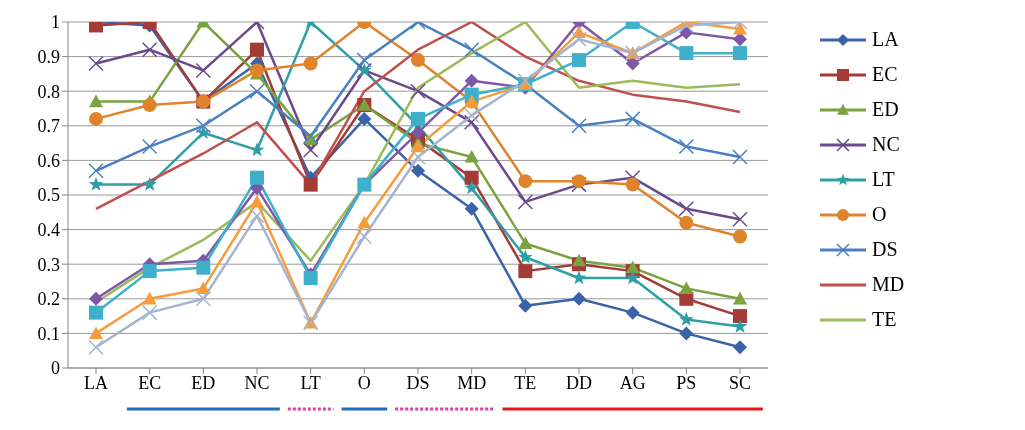  Describe the element at coordinates (886, 144) in the screenshot. I see `legend-label: NC` at that location.